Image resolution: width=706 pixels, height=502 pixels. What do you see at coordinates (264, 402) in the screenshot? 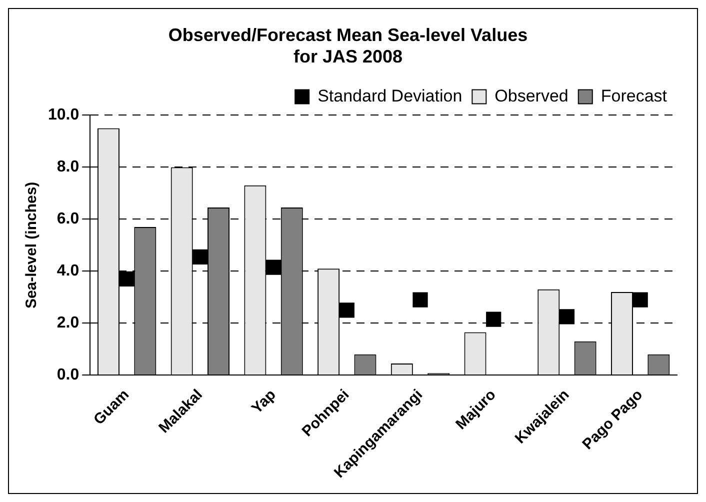
I see `x-tick-label: Yap` at bounding box center [264, 402].